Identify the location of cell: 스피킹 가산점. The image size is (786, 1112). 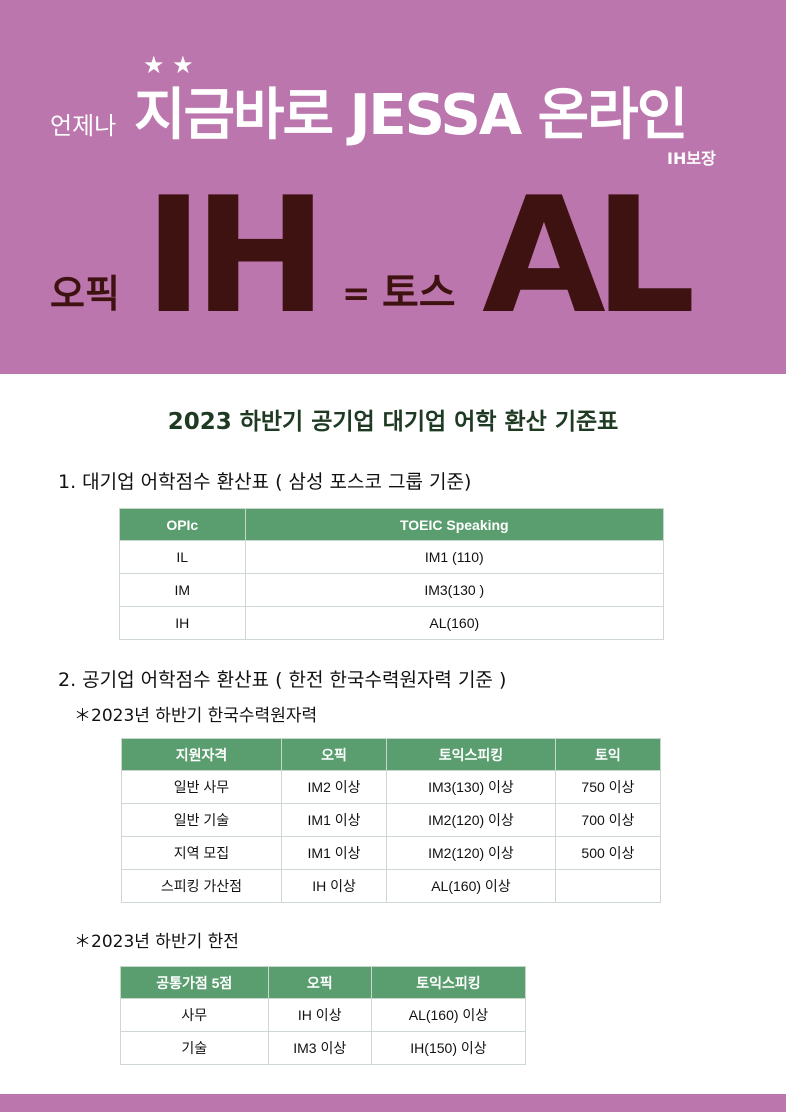
(201, 886).